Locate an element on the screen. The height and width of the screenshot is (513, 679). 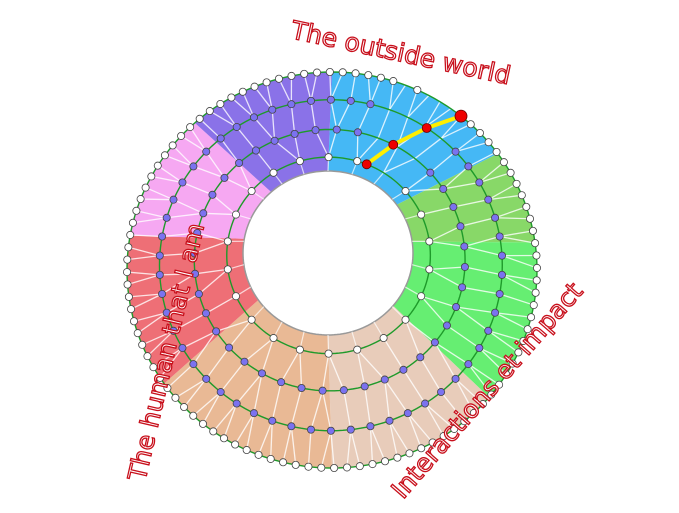
highlight-path is located at coordinates (414, 140).